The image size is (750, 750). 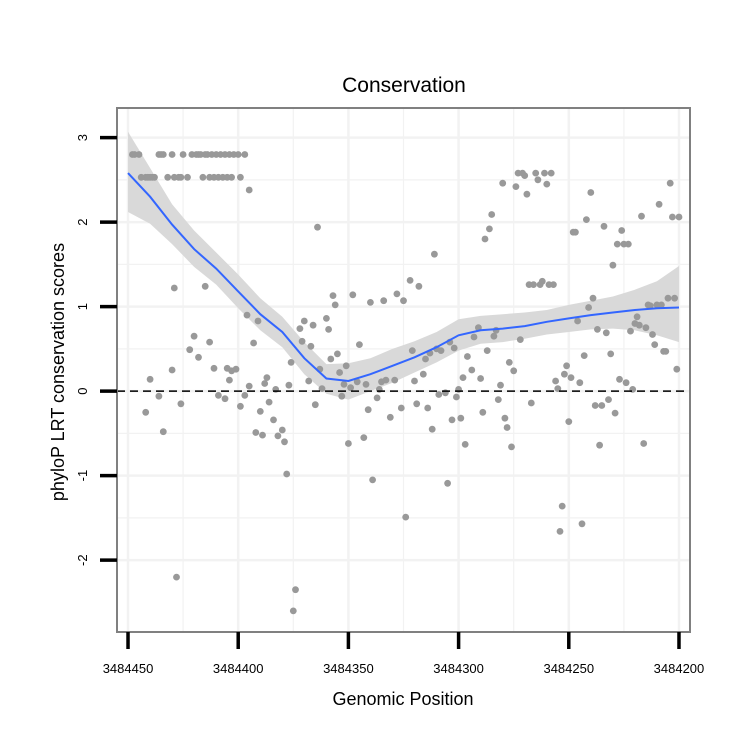 What do you see at coordinates (568, 668) in the screenshot?
I see `x-tick-label: 3484250` at bounding box center [568, 668].